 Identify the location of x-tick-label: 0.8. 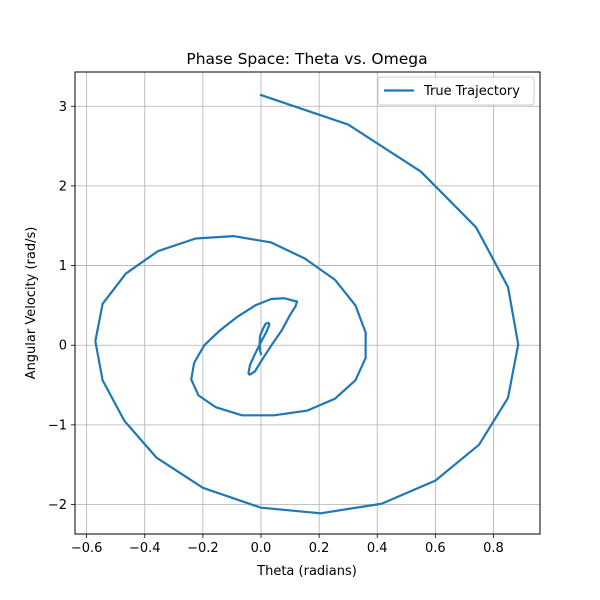
(493, 548).